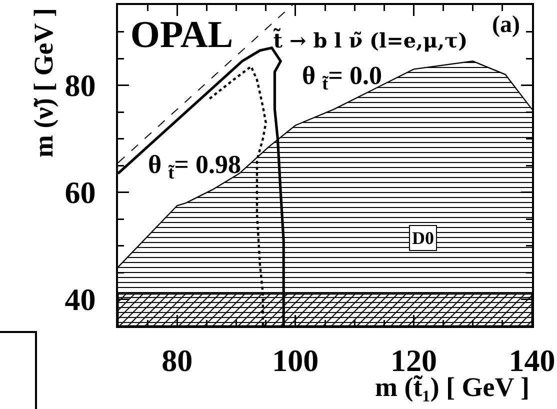 The width and height of the screenshot is (557, 409). Describe the element at coordinates (506, 25) in the screenshot. I see `annotation: (a)` at that location.